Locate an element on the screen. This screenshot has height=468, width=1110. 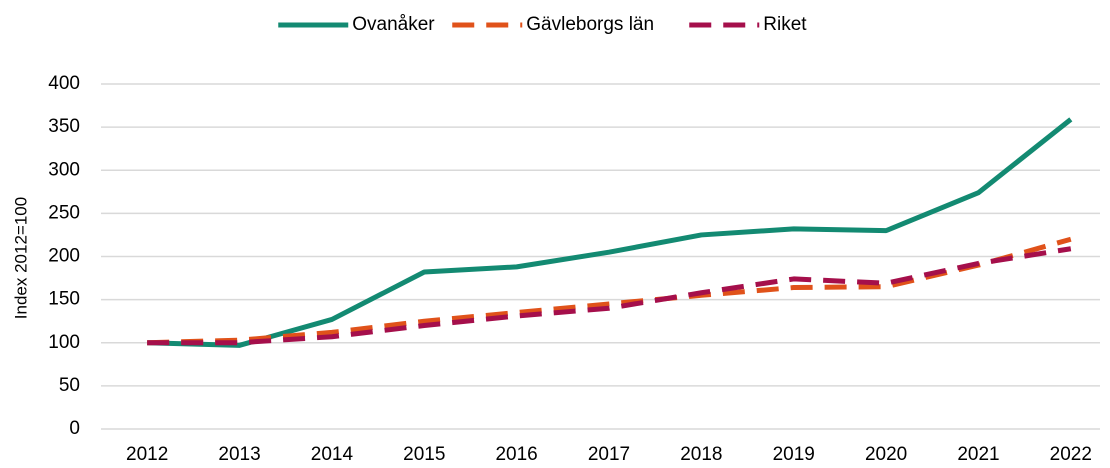
x-tick-label: 2019 is located at coordinates (794, 454).